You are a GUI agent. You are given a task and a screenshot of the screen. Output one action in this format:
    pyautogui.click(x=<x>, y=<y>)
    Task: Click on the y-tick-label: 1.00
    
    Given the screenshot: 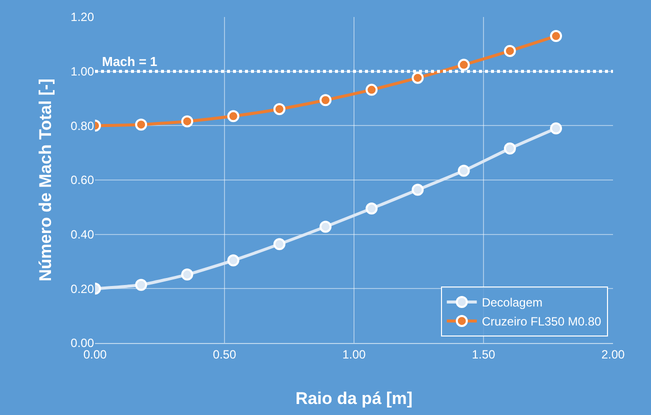 What is the action you would take?
    pyautogui.click(x=82, y=71)
    